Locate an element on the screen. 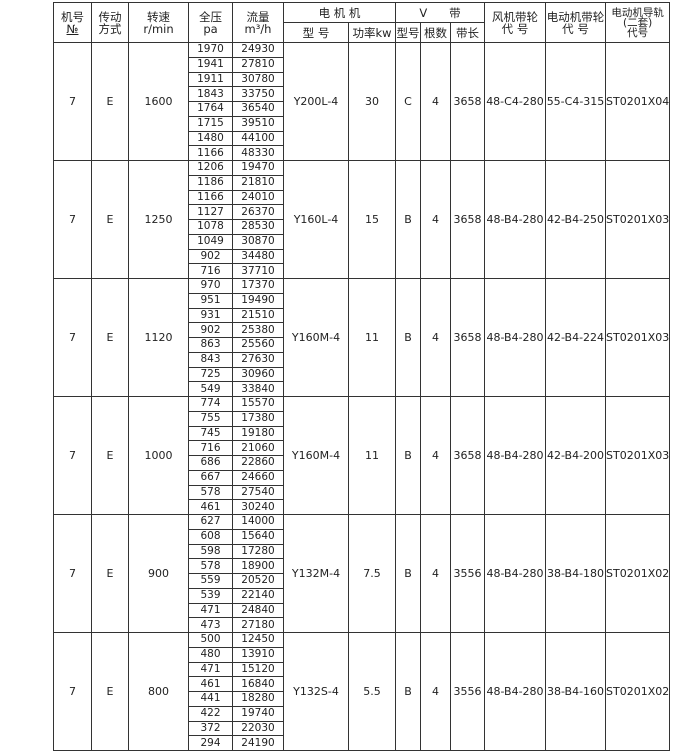  flow-cell: 22140 is located at coordinates (258, 595).